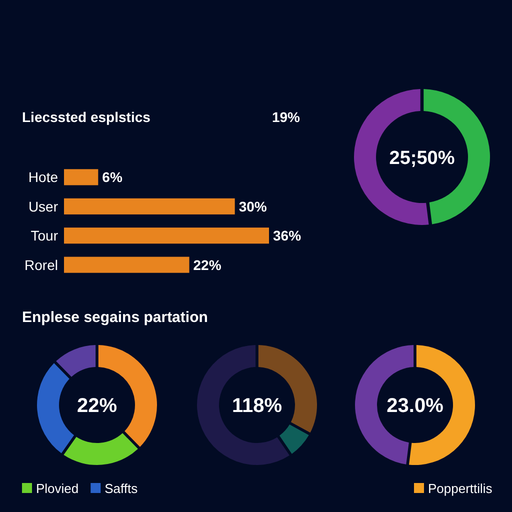 The height and width of the screenshot is (512, 512). I want to click on legend-label: Popperttilis, so click(460, 488).